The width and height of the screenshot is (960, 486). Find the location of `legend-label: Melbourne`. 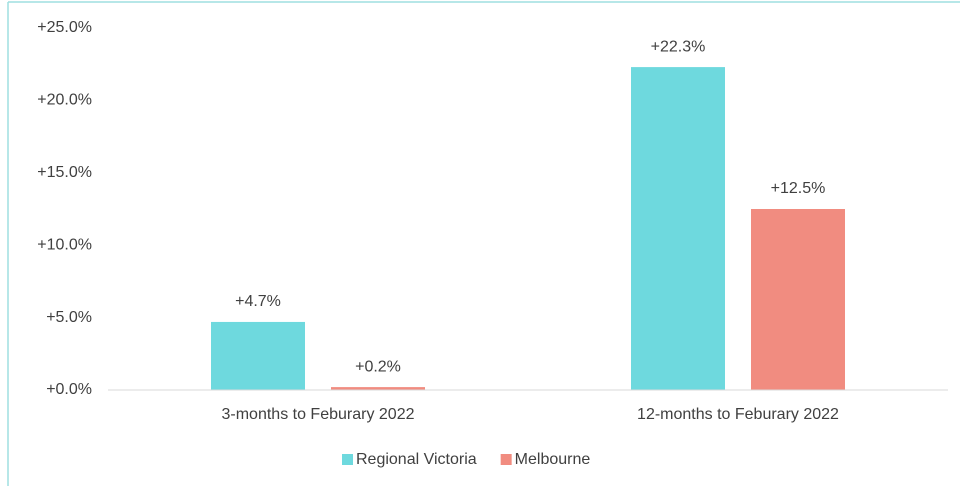

legend-label: Melbourne is located at coordinates (553, 459).